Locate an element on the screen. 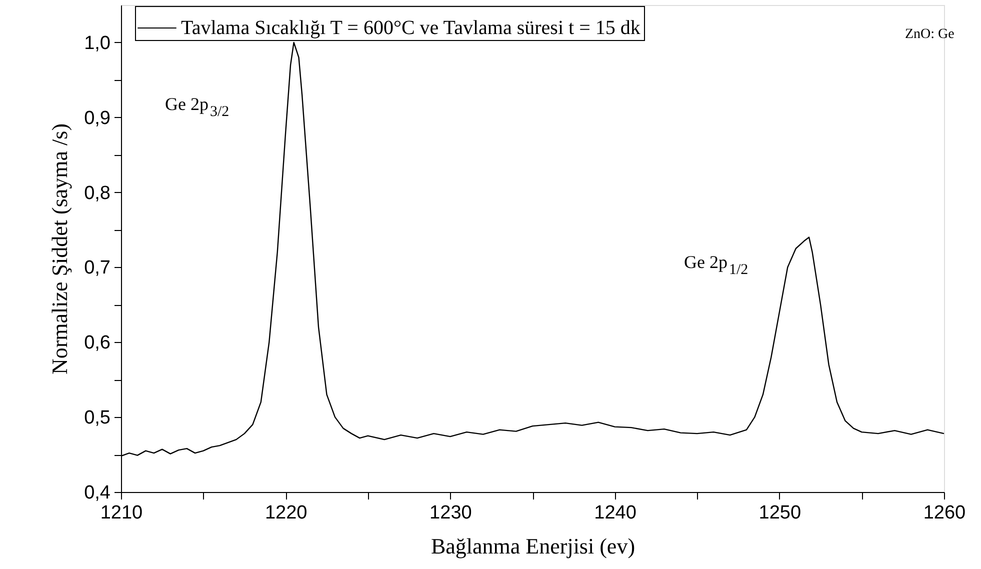 Image resolution: width=981 pixels, height=569 pixels. x-tick-label: 1210 is located at coordinates (121, 513).